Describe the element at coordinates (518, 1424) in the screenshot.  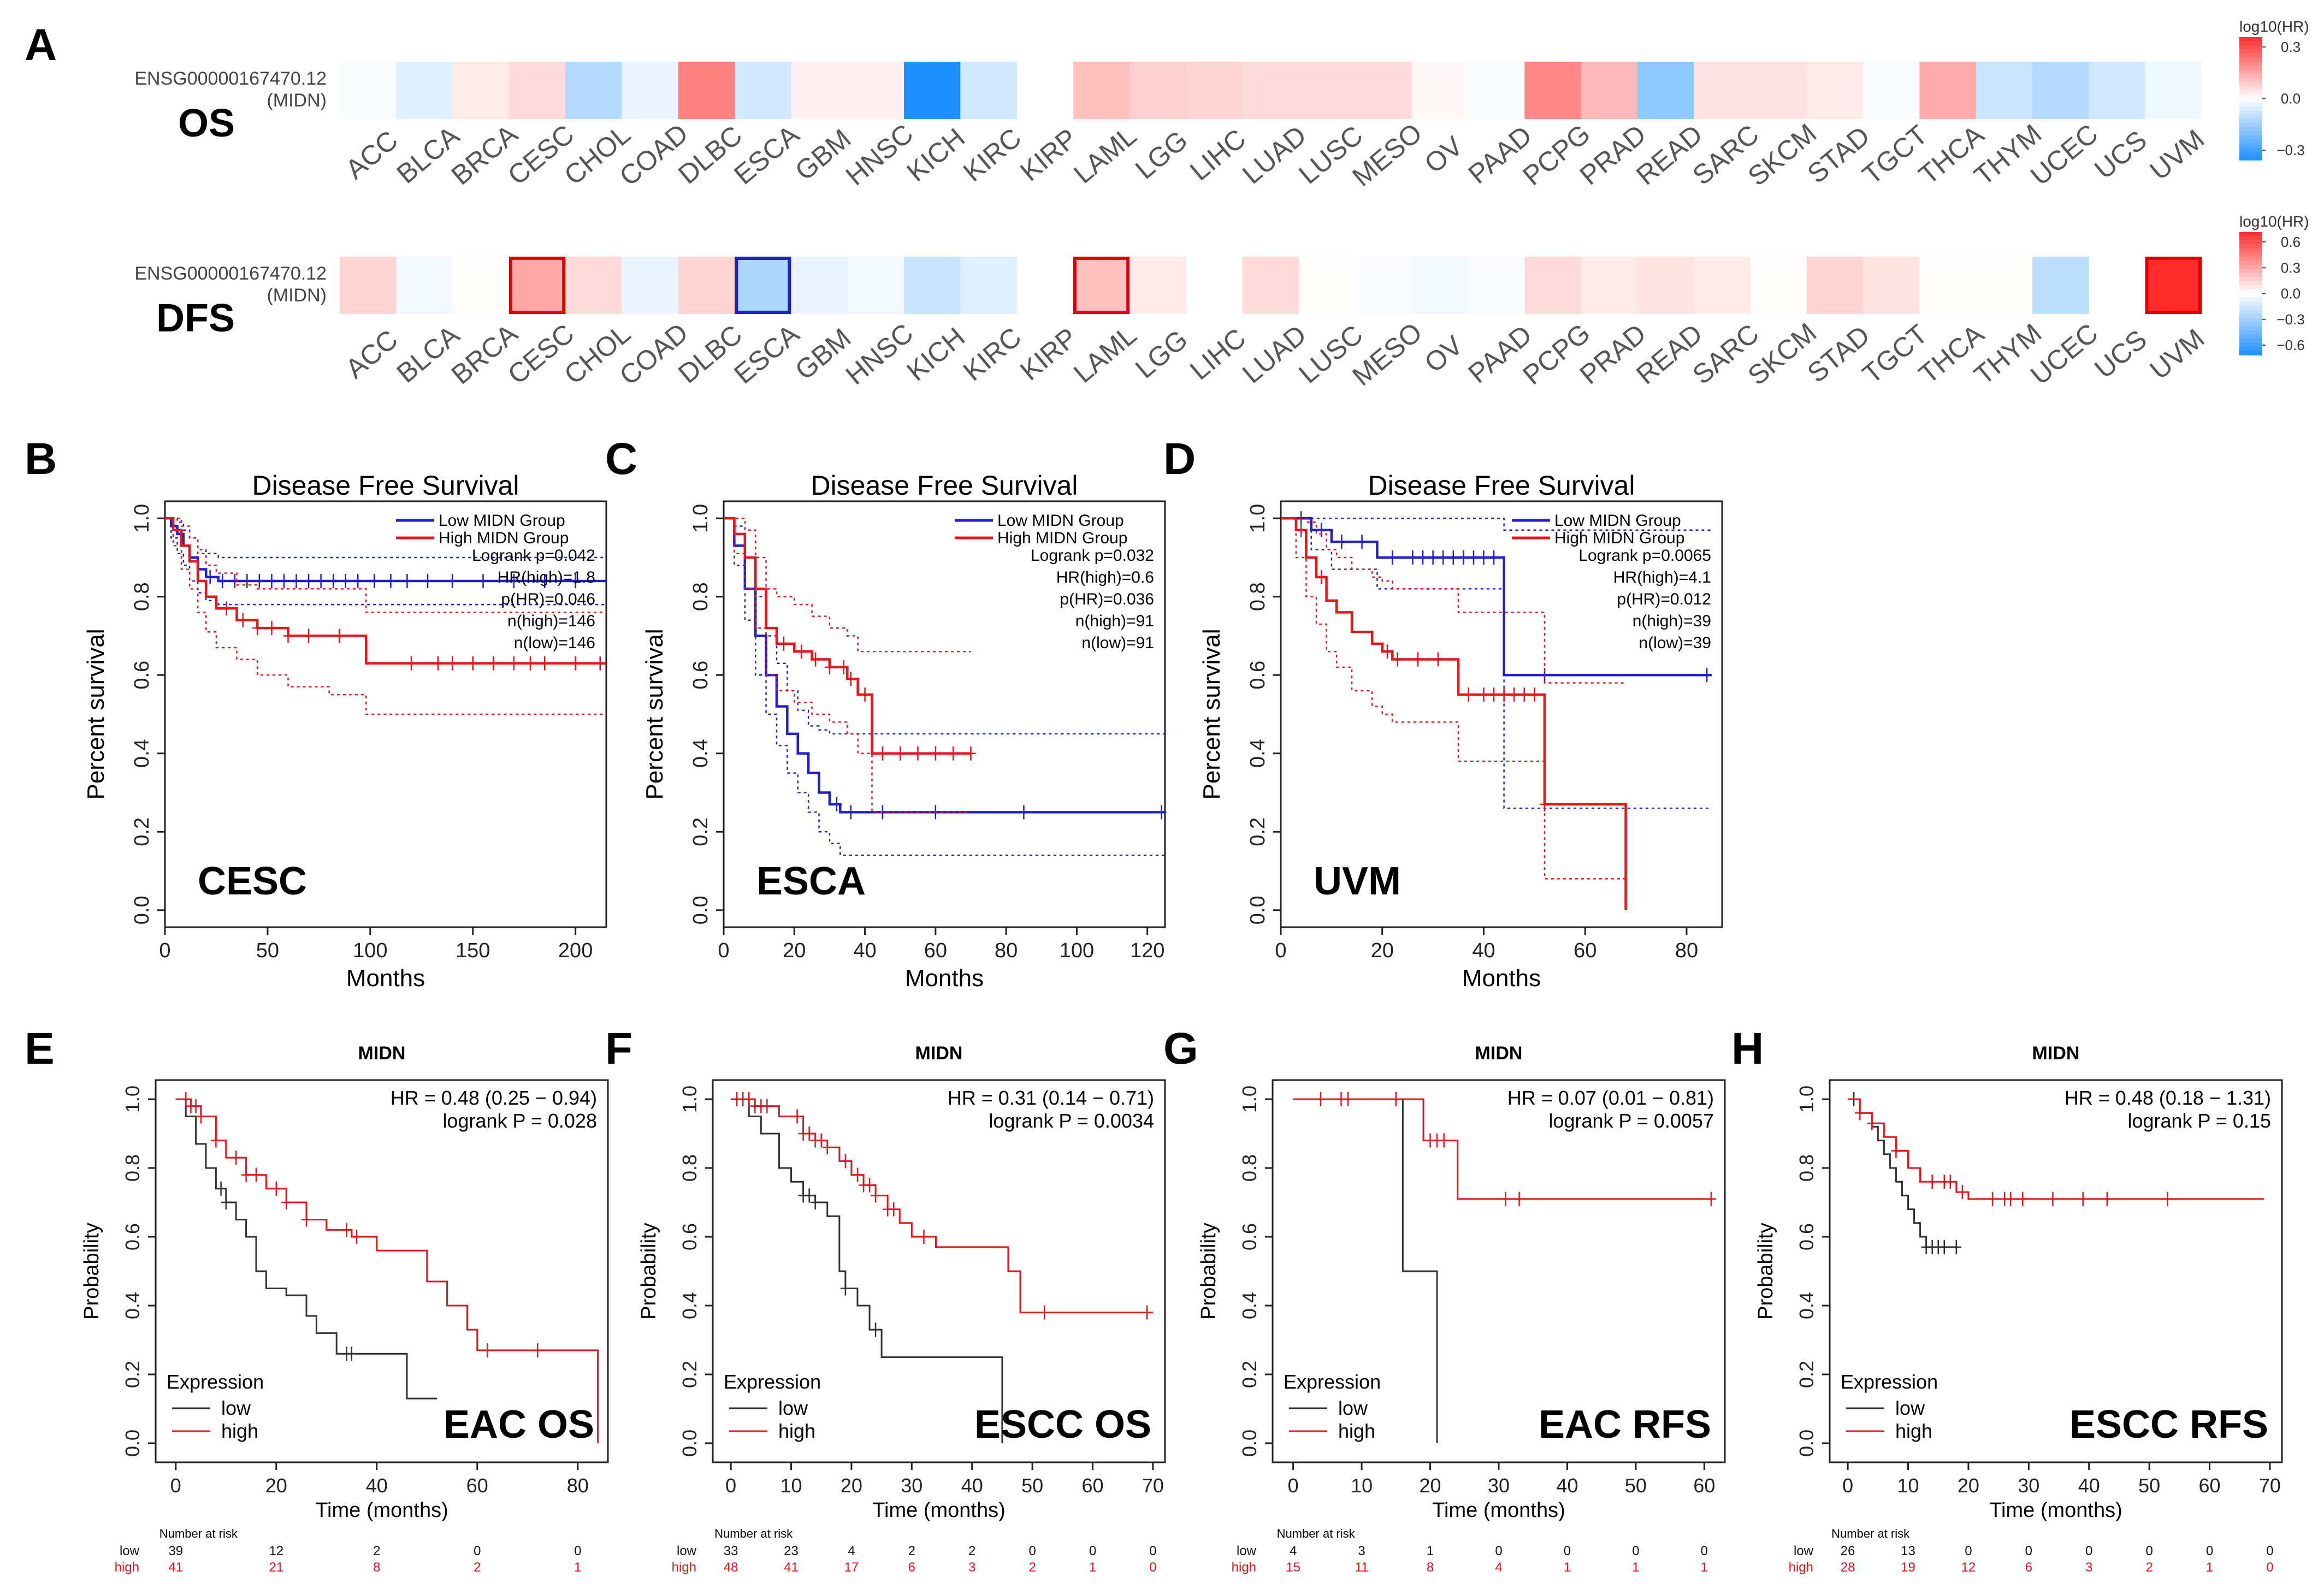
I see `cancer-tag: EAC OS` at that location.